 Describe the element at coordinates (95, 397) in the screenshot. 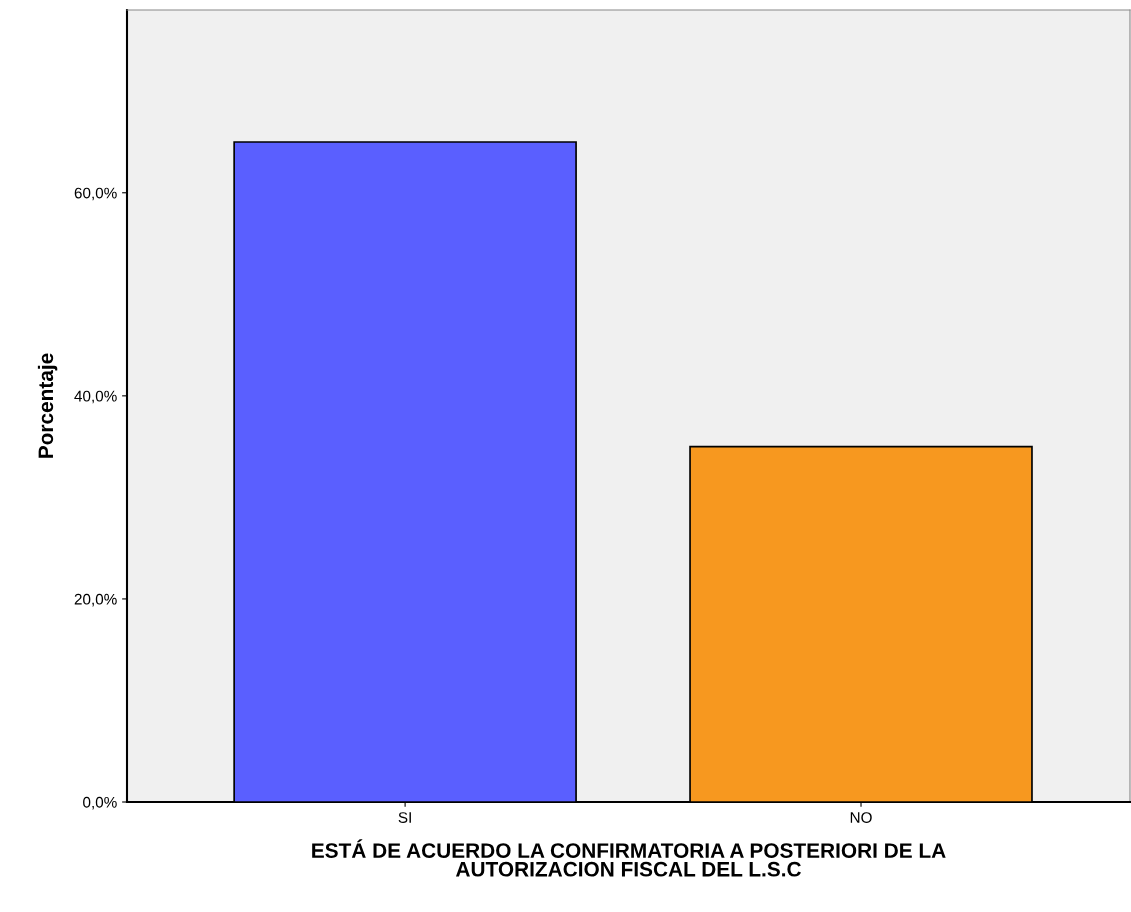

I see `y-tick-label: 40,0%` at that location.